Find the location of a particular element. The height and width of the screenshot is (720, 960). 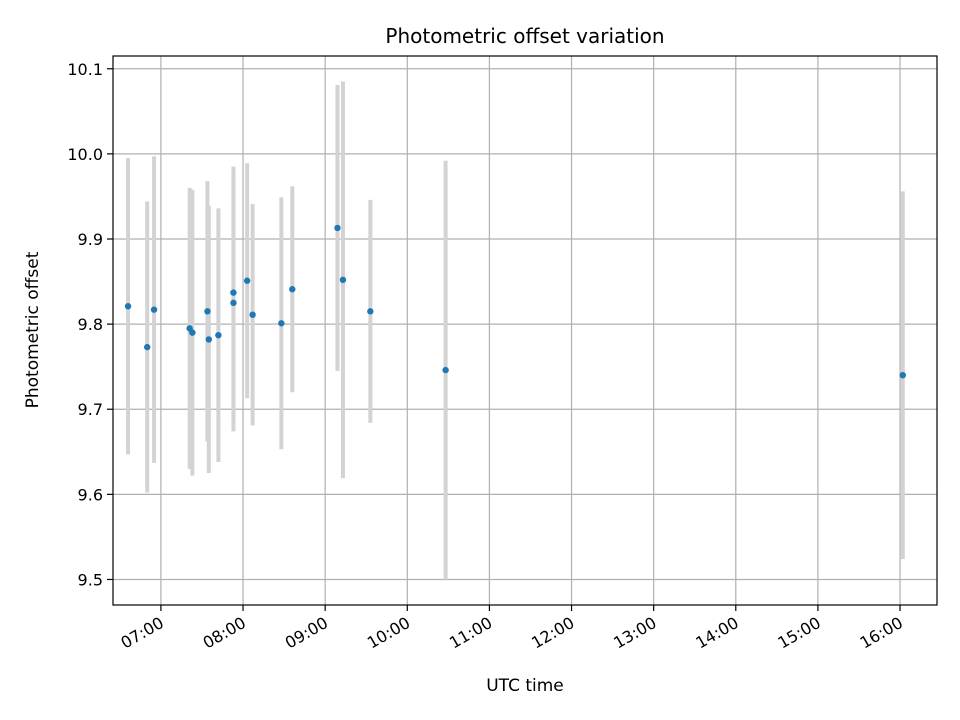

y-axis-label: Photometric offset is located at coordinates (33, 329).